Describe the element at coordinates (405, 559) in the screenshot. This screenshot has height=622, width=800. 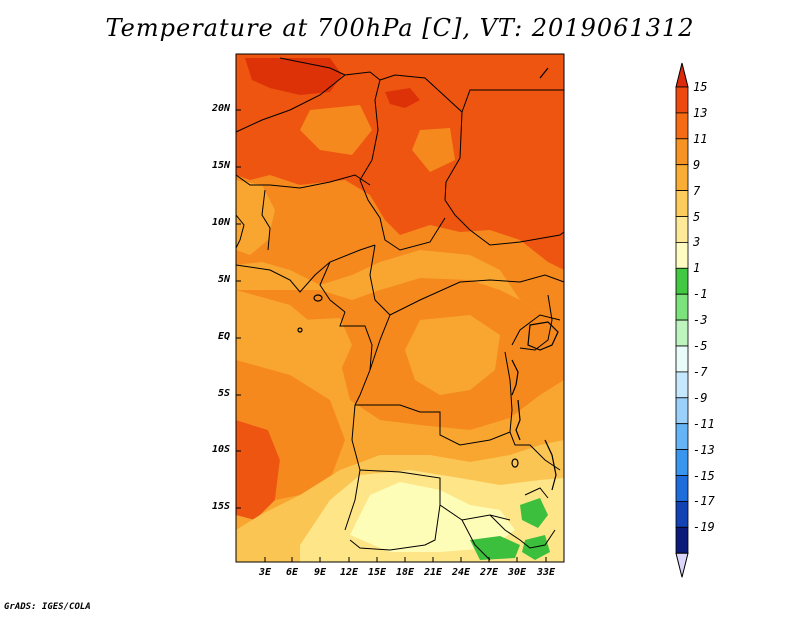
I see `lon-ticks` at that location.